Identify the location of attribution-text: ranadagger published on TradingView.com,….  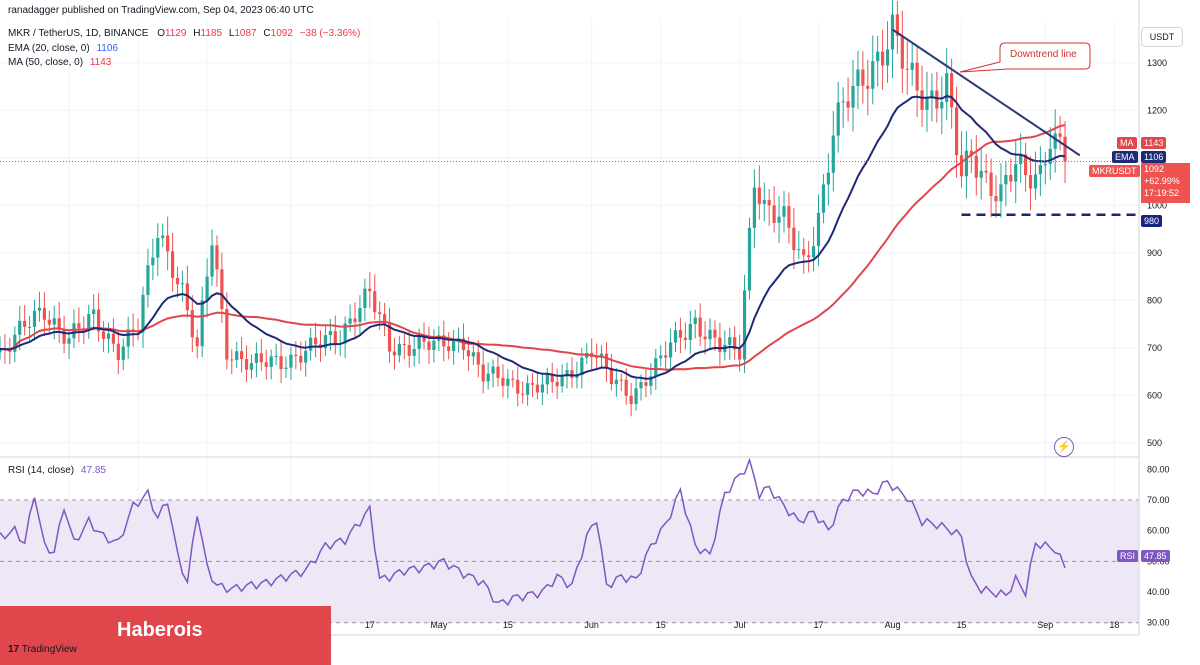
(161, 10).